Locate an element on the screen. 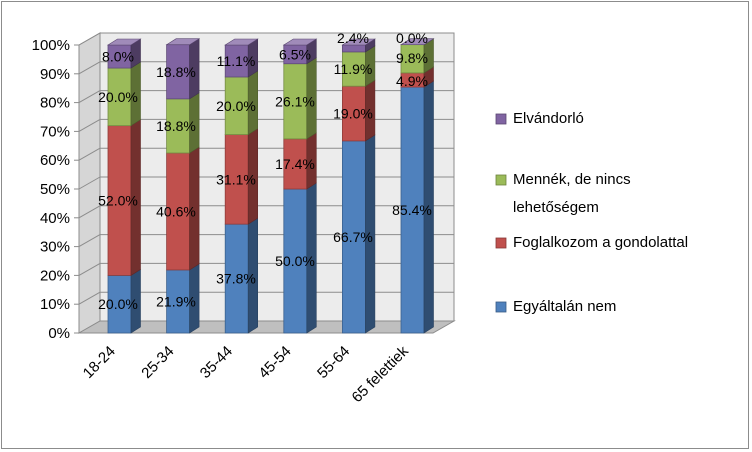 The width and height of the screenshot is (752, 452). x-tick-label: 25-34 is located at coordinates (157, 362).